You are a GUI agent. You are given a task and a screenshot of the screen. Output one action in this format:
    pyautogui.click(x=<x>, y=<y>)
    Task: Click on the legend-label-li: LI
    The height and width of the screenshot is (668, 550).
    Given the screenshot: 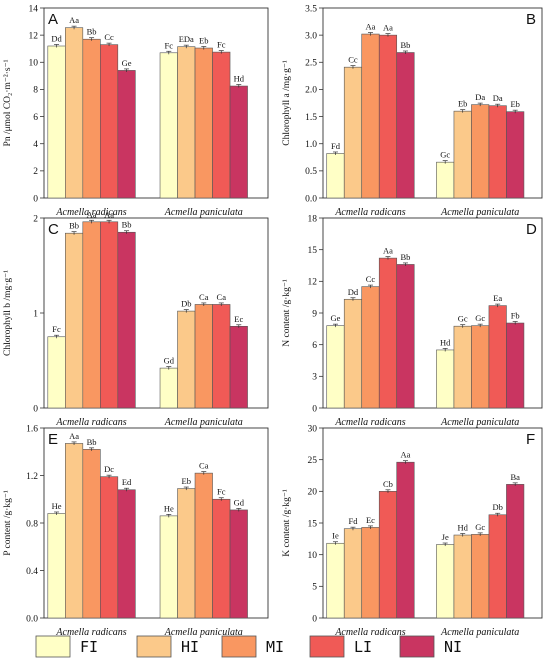 What is the action you would take?
    pyautogui.click(x=363, y=647)
    